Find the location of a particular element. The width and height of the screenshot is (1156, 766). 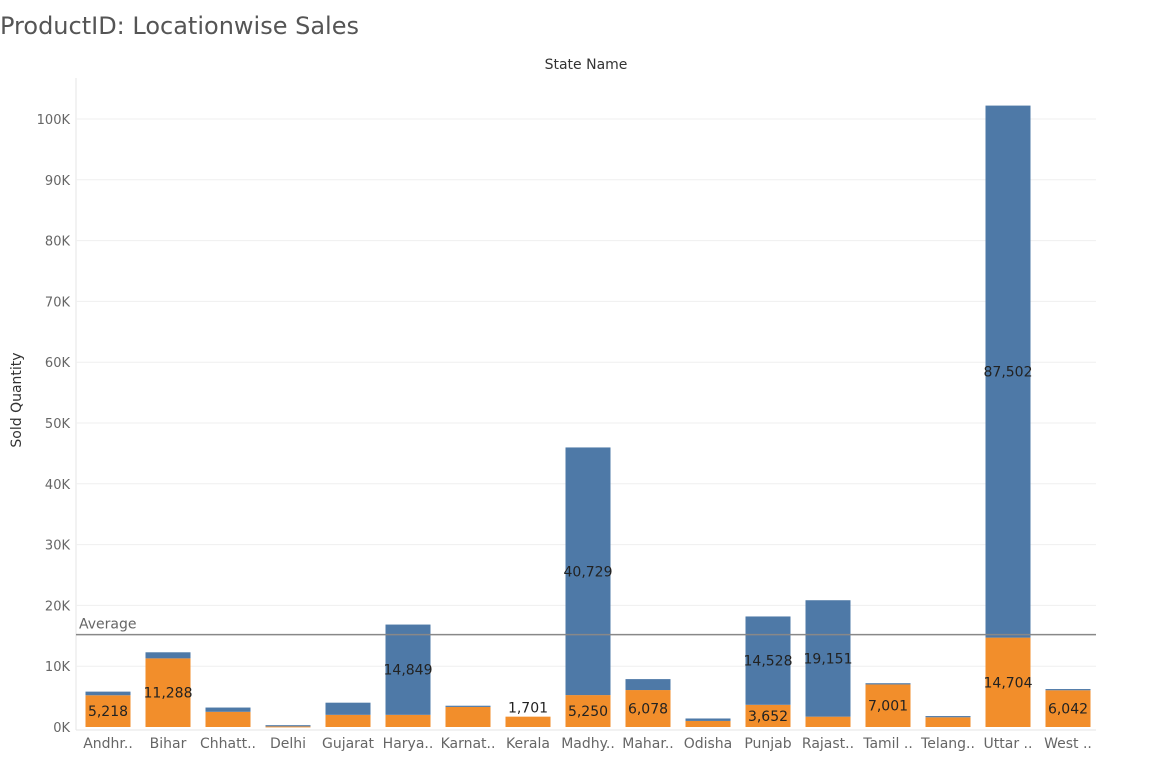

bar-label: 14,849 is located at coordinates (408, 671).